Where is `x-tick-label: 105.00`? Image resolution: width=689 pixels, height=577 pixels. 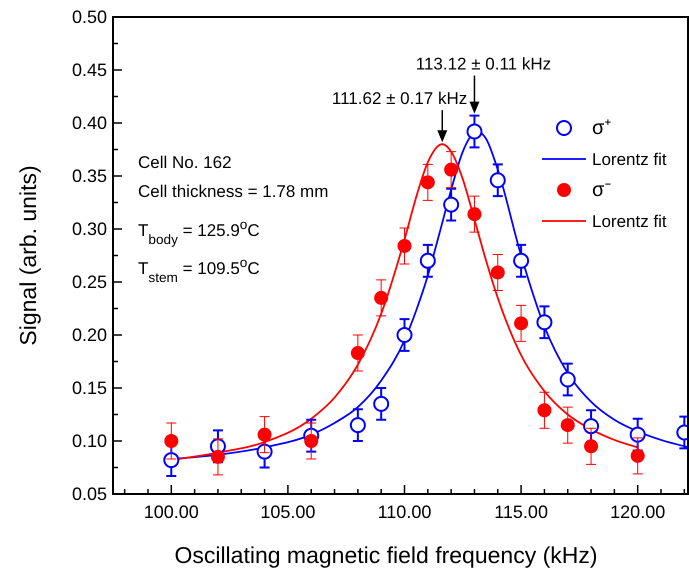
x-tick-label: 105.00 is located at coordinates (288, 512).